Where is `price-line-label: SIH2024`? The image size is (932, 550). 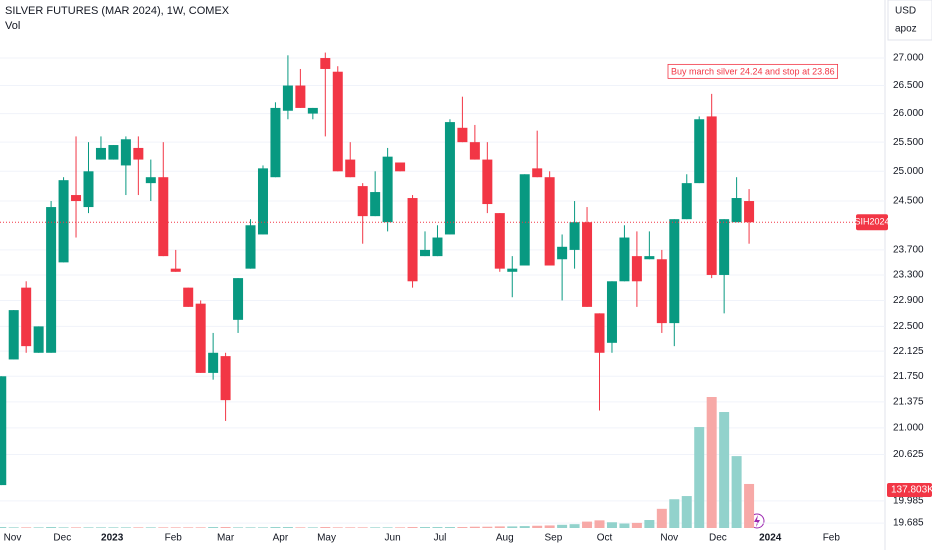
price-line-label: SIH2024 is located at coordinates (871, 222).